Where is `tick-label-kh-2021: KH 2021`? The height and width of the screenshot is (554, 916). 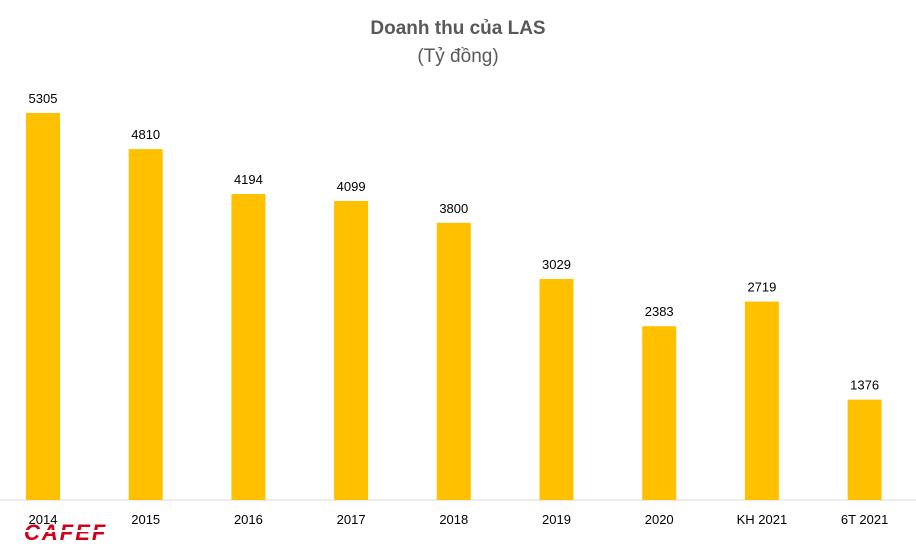 tick-label-kh-2021: KH 2021 is located at coordinates (762, 519).